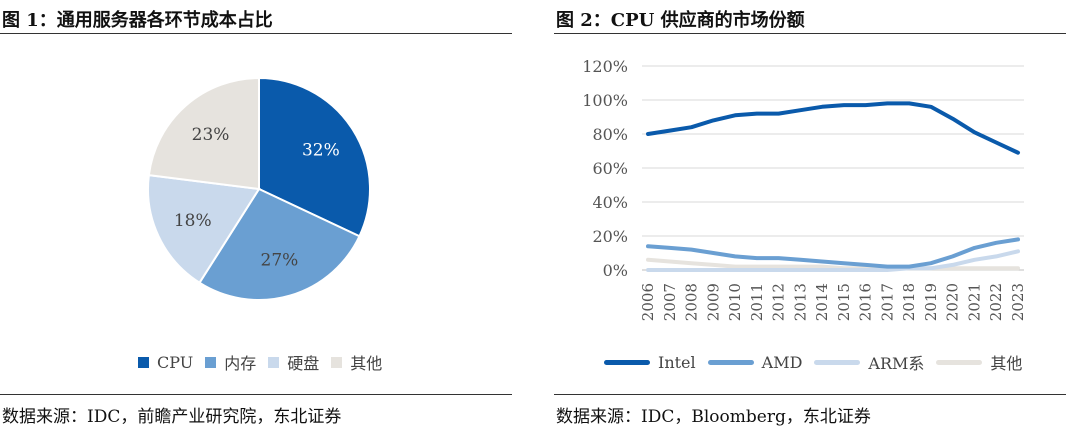 The height and width of the screenshot is (435, 1066). What do you see at coordinates (866, 302) in the screenshot?
I see `x-tick-label: 2016` at bounding box center [866, 302].